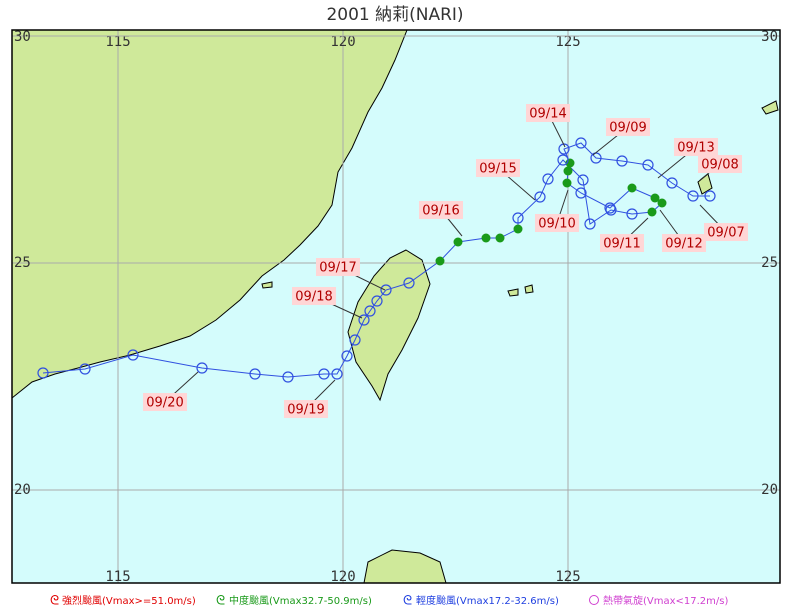 This screenshot has width=791, height=613. I want to click on date-label: 09/15, so click(497, 169).